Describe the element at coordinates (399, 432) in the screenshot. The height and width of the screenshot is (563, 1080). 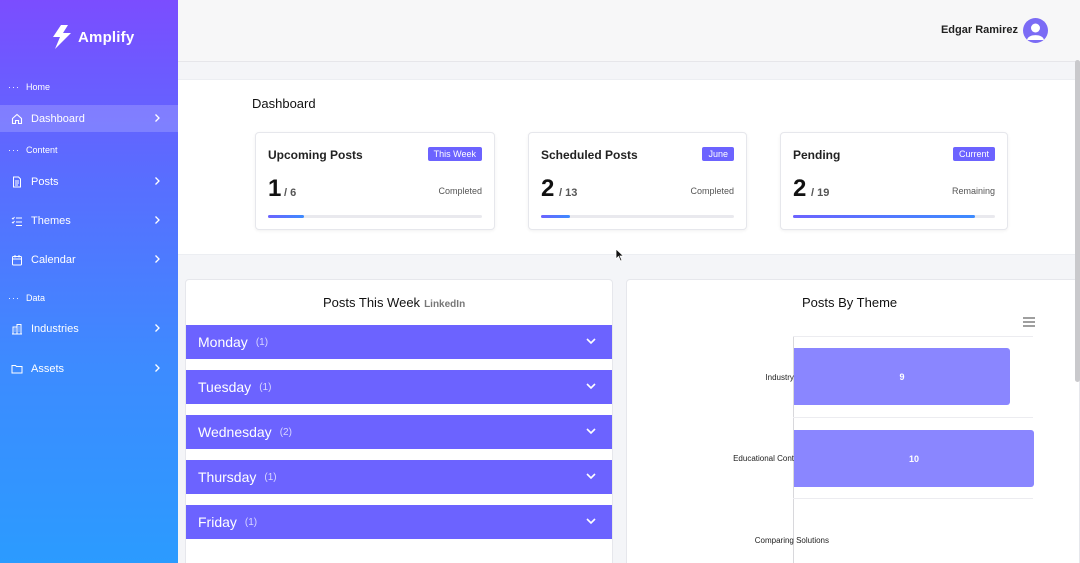
I see `day-row-wednesday: Wednesday (2)` at that location.